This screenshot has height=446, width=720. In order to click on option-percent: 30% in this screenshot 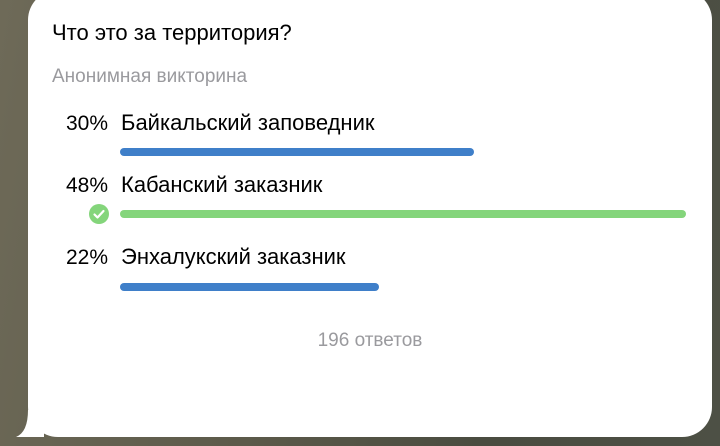, I will do `click(86, 123)`.